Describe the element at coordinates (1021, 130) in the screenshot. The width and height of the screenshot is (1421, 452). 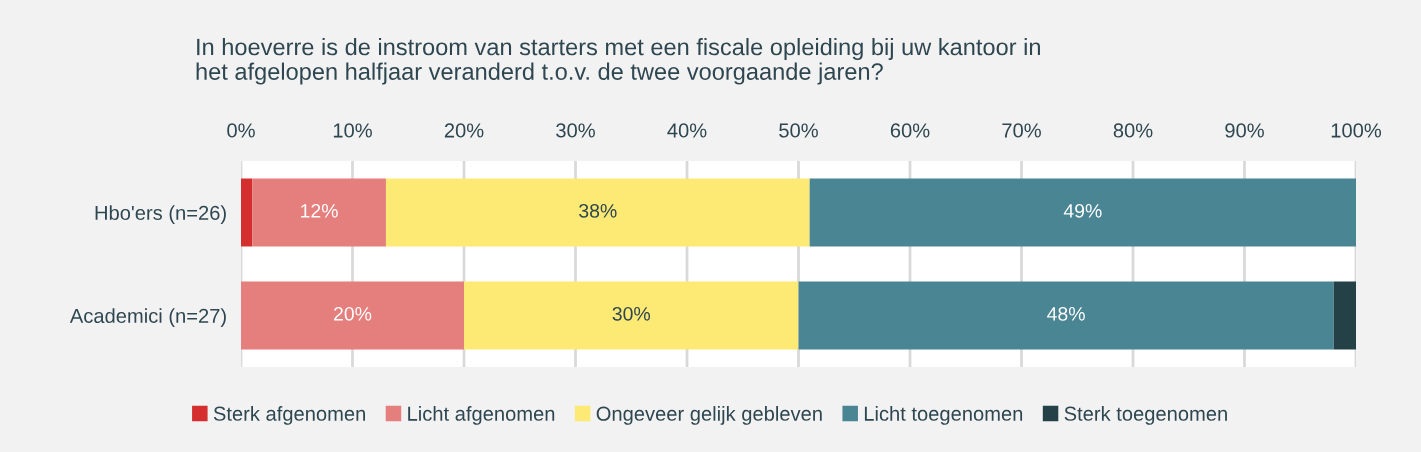
I see `x-tick-label: 70%` at that location.